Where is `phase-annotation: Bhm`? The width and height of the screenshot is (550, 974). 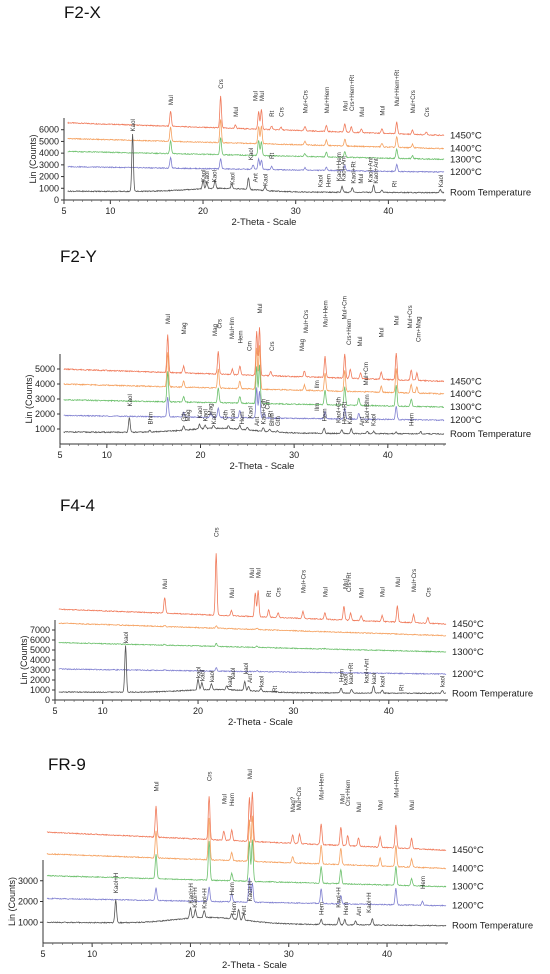 phase-annotation: Bhm is located at coordinates (272, 419).